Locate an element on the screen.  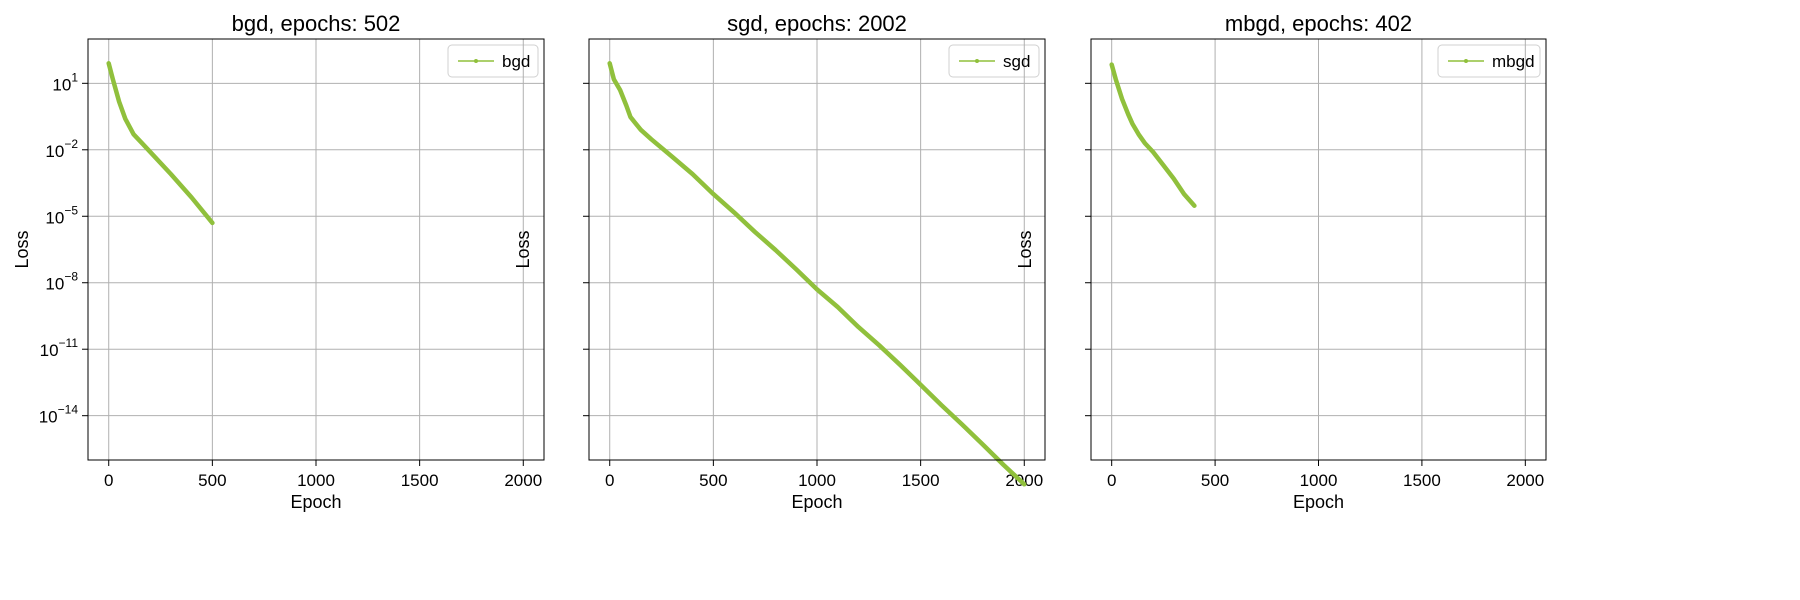
legend-label: sgd is located at coordinates (1016, 61).